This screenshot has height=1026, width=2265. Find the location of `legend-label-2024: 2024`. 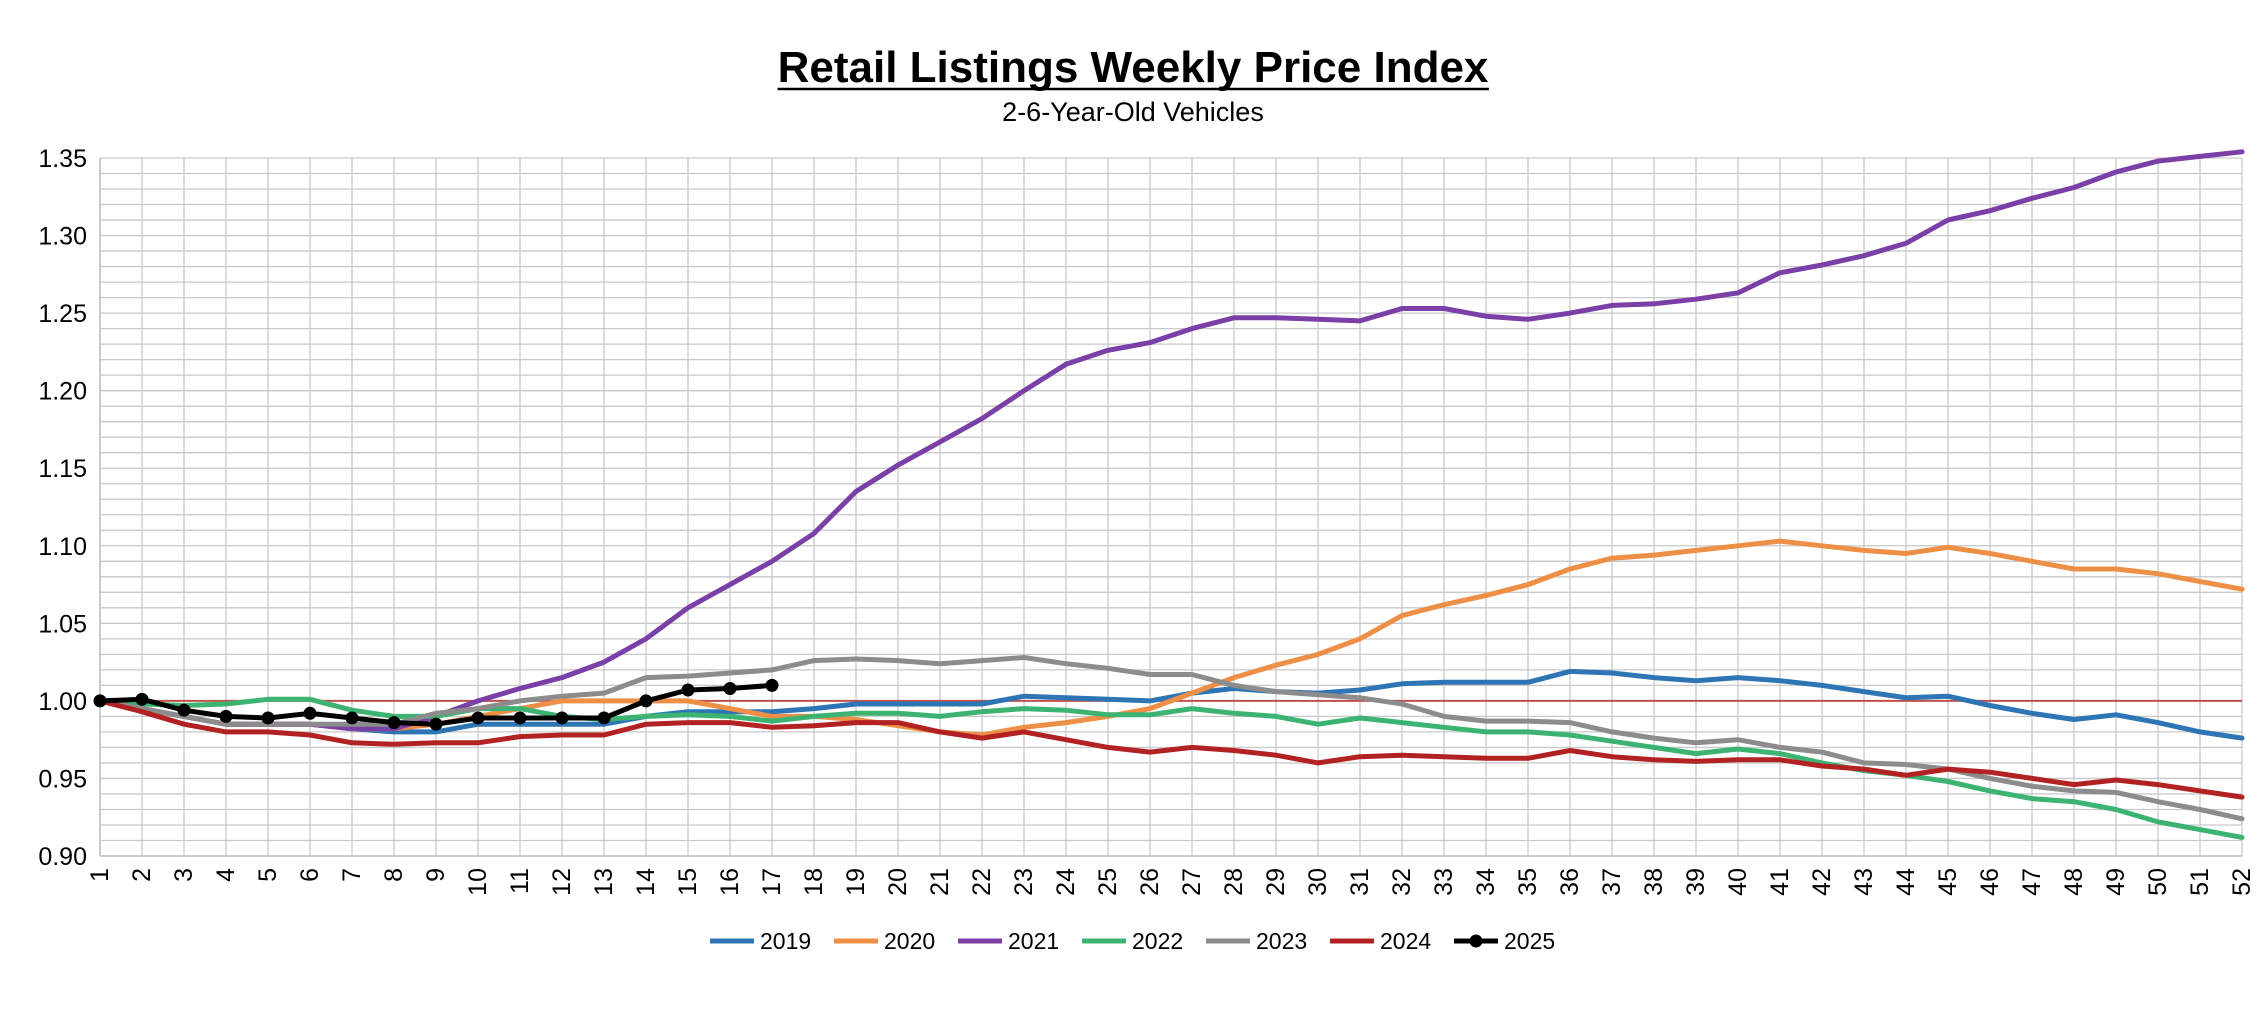

legend-label-2024: 2024 is located at coordinates (1405, 941).